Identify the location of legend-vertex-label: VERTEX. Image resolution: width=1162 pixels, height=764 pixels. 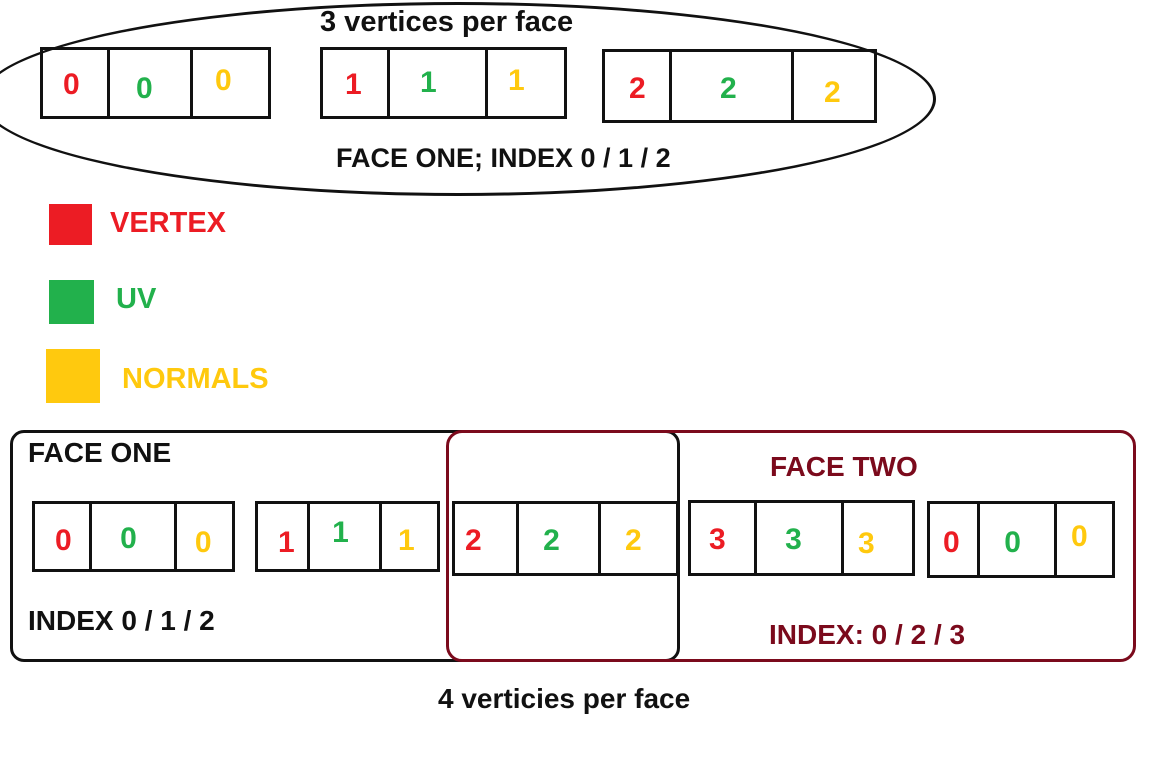
(168, 223).